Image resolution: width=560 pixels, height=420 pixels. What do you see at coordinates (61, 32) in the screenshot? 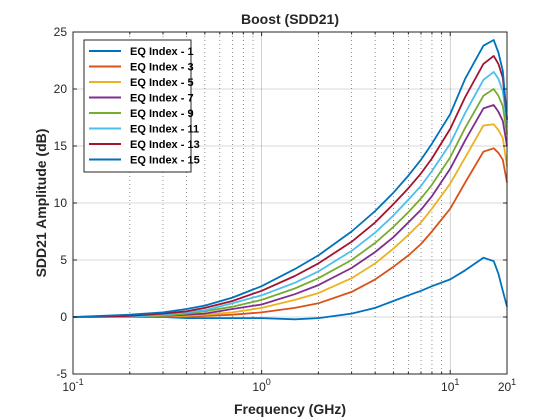
I see `y-tick-label: 25` at bounding box center [61, 32].